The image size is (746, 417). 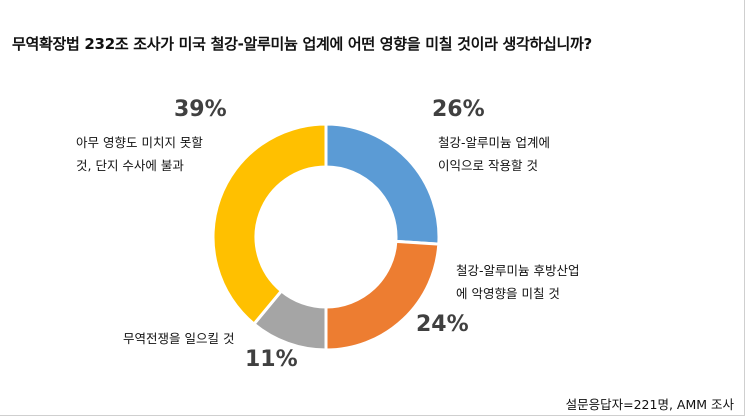 What do you see at coordinates (130, 165) in the screenshot?
I see `slice-category-label-4-line-2: 것, 단지 수사에 불과` at bounding box center [130, 165].